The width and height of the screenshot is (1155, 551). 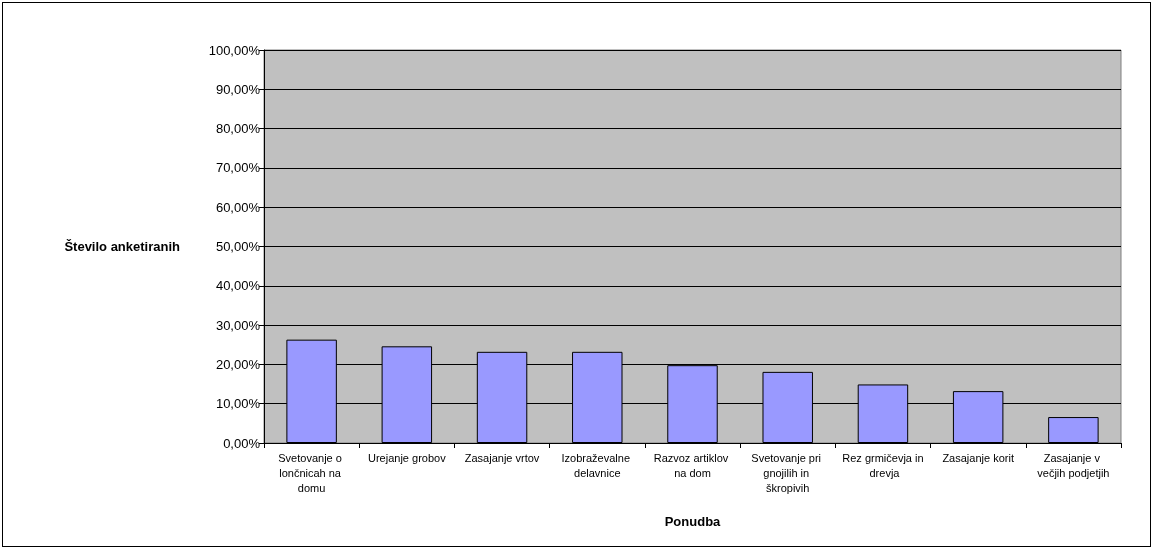 What do you see at coordinates (238, 364) in the screenshot?
I see `y-tick-label: 20,00%` at bounding box center [238, 364].